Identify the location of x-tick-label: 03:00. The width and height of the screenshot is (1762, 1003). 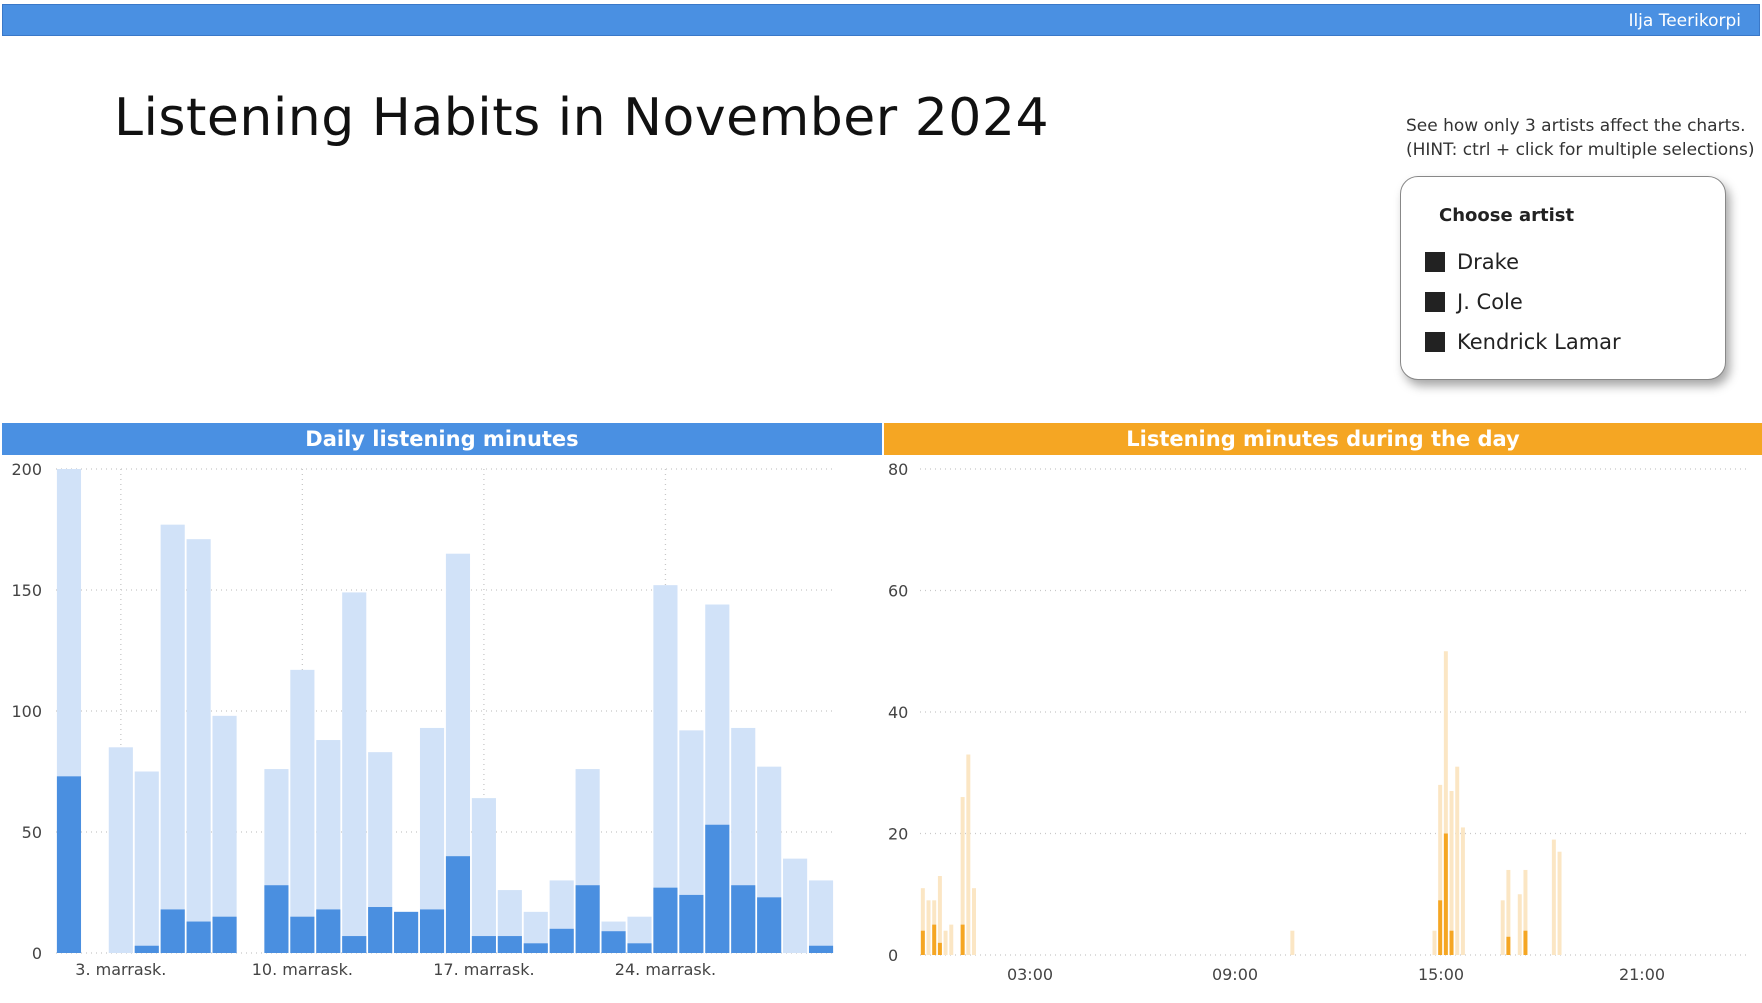
(1030, 974).